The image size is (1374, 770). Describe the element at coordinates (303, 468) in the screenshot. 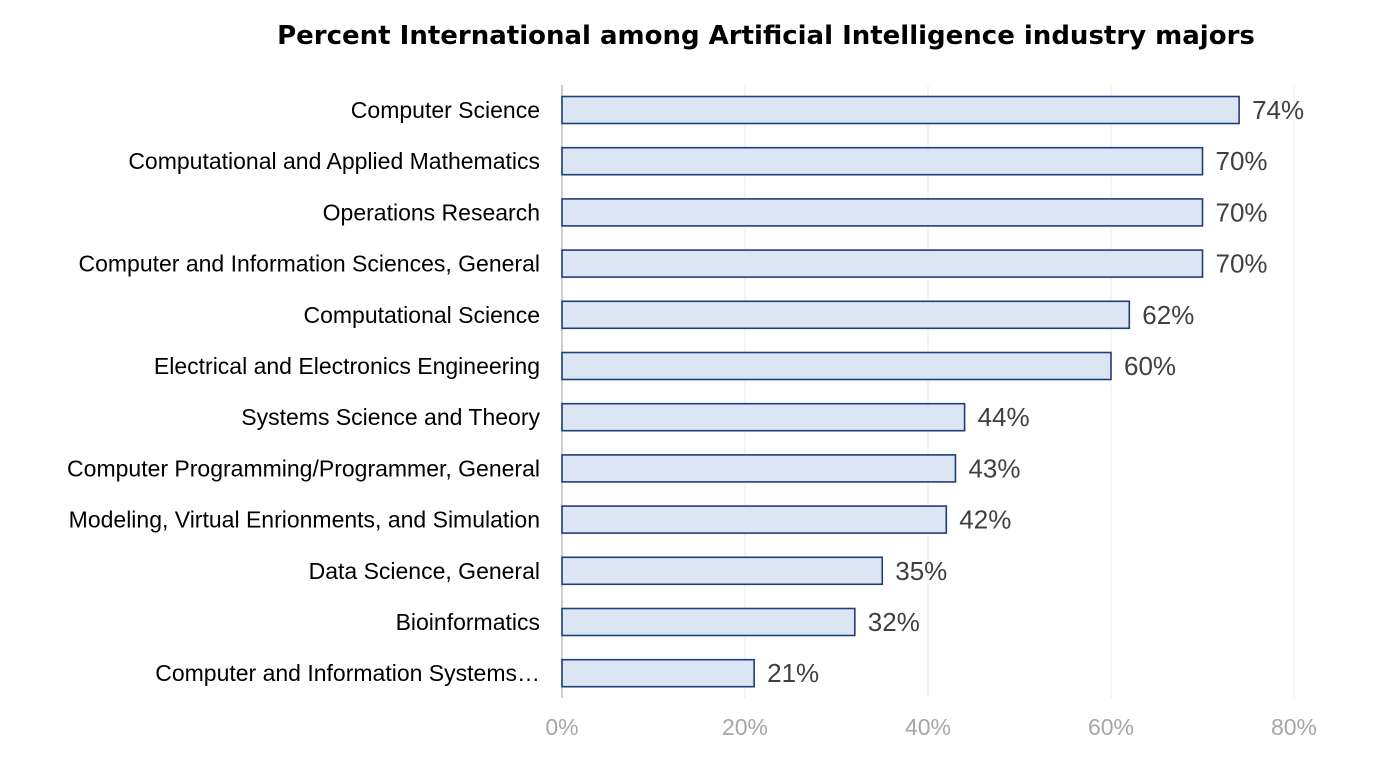

I see `category-label: Computer Programming/Programmer, General` at that location.